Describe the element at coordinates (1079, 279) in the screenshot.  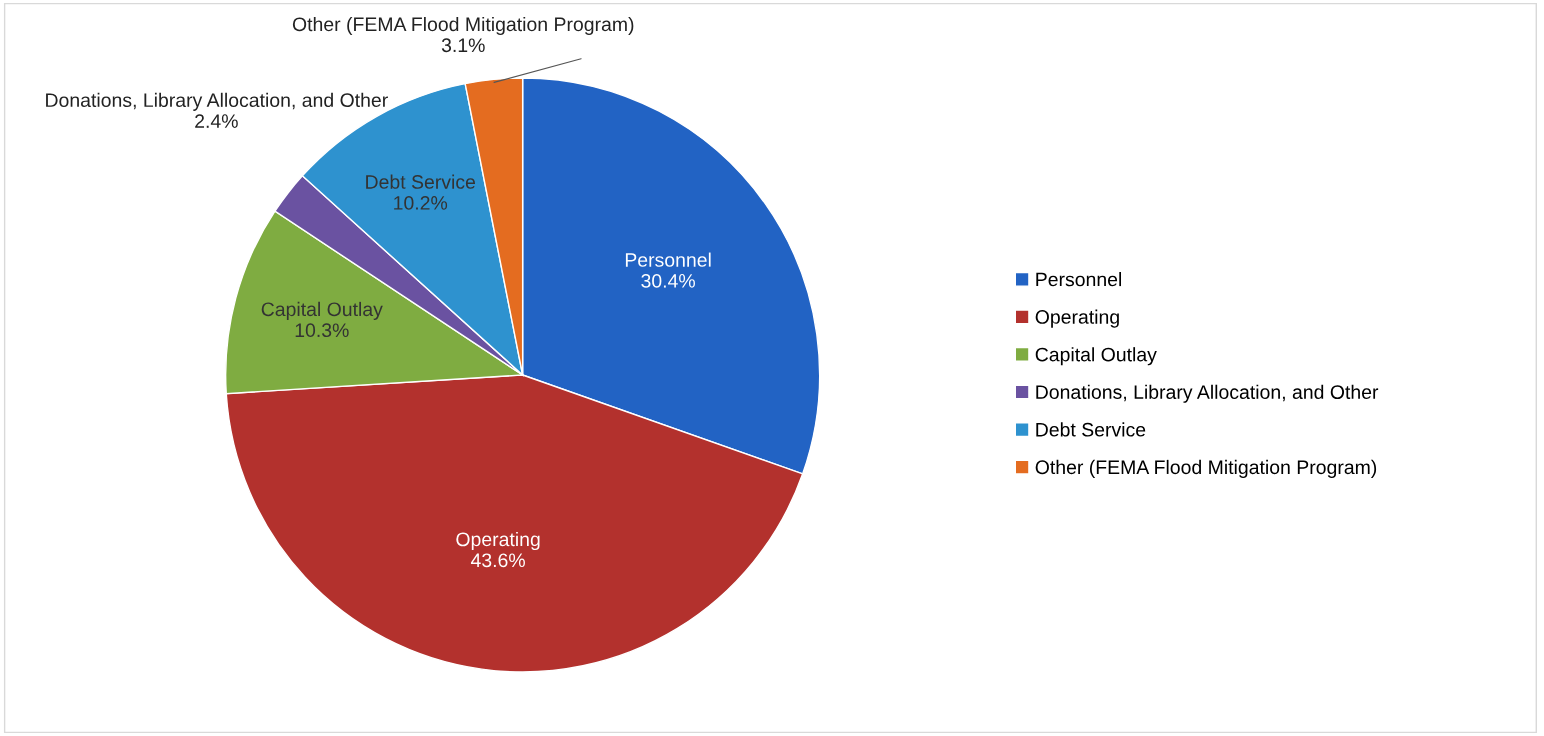
I see `legend-label: Personnel` at that location.